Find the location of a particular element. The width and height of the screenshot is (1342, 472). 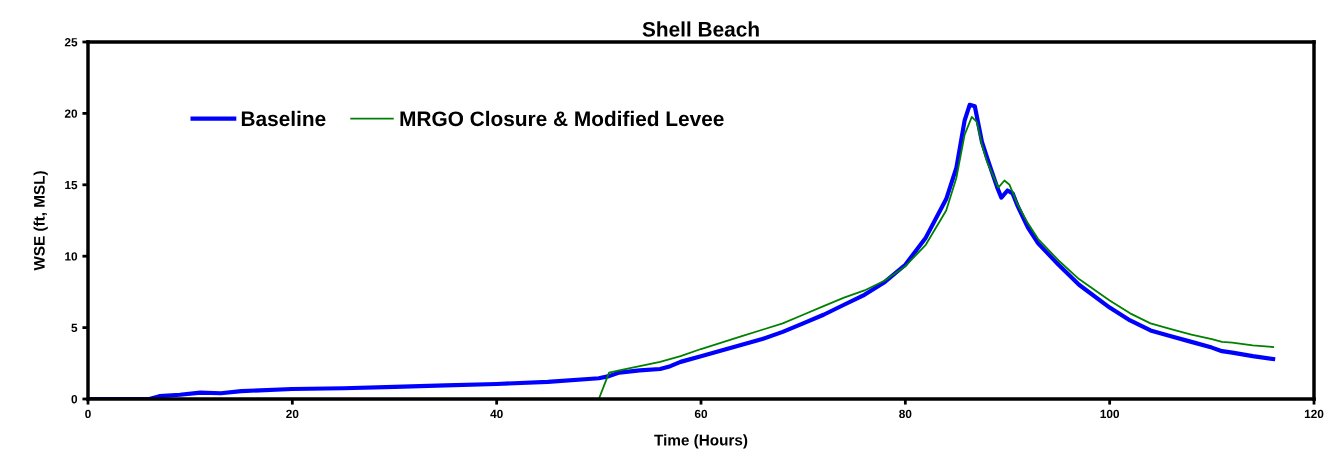

chart-title: Shell Beach is located at coordinates (700, 29).